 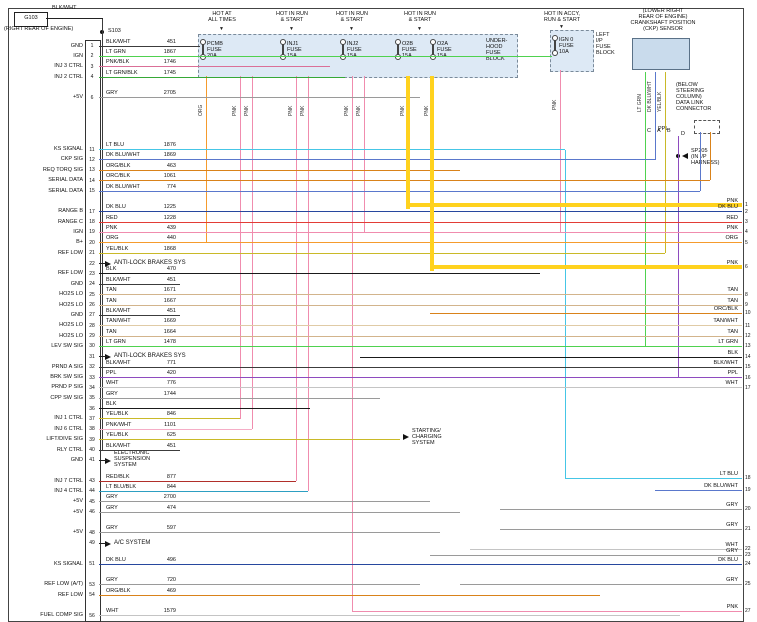 What do you see at coordinates (111, 300) in the screenshot?
I see `wire-color: TAN` at bounding box center [111, 300].